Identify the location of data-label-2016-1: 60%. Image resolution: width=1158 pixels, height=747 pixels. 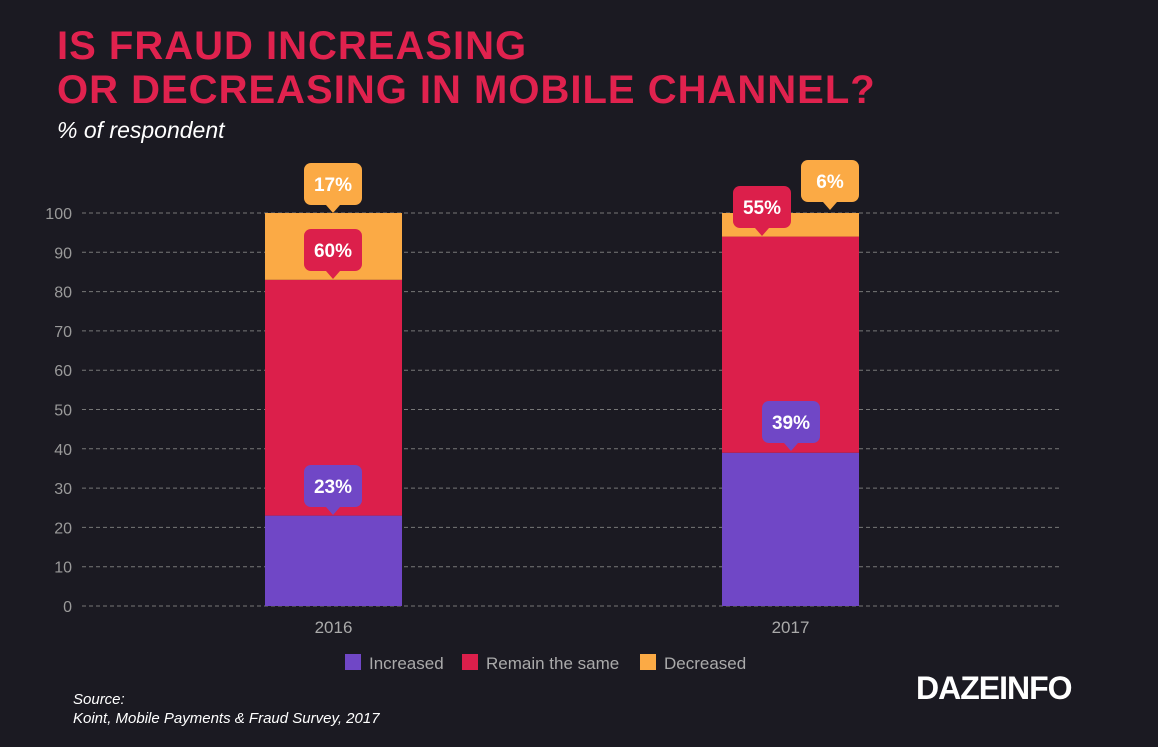
(333, 254).